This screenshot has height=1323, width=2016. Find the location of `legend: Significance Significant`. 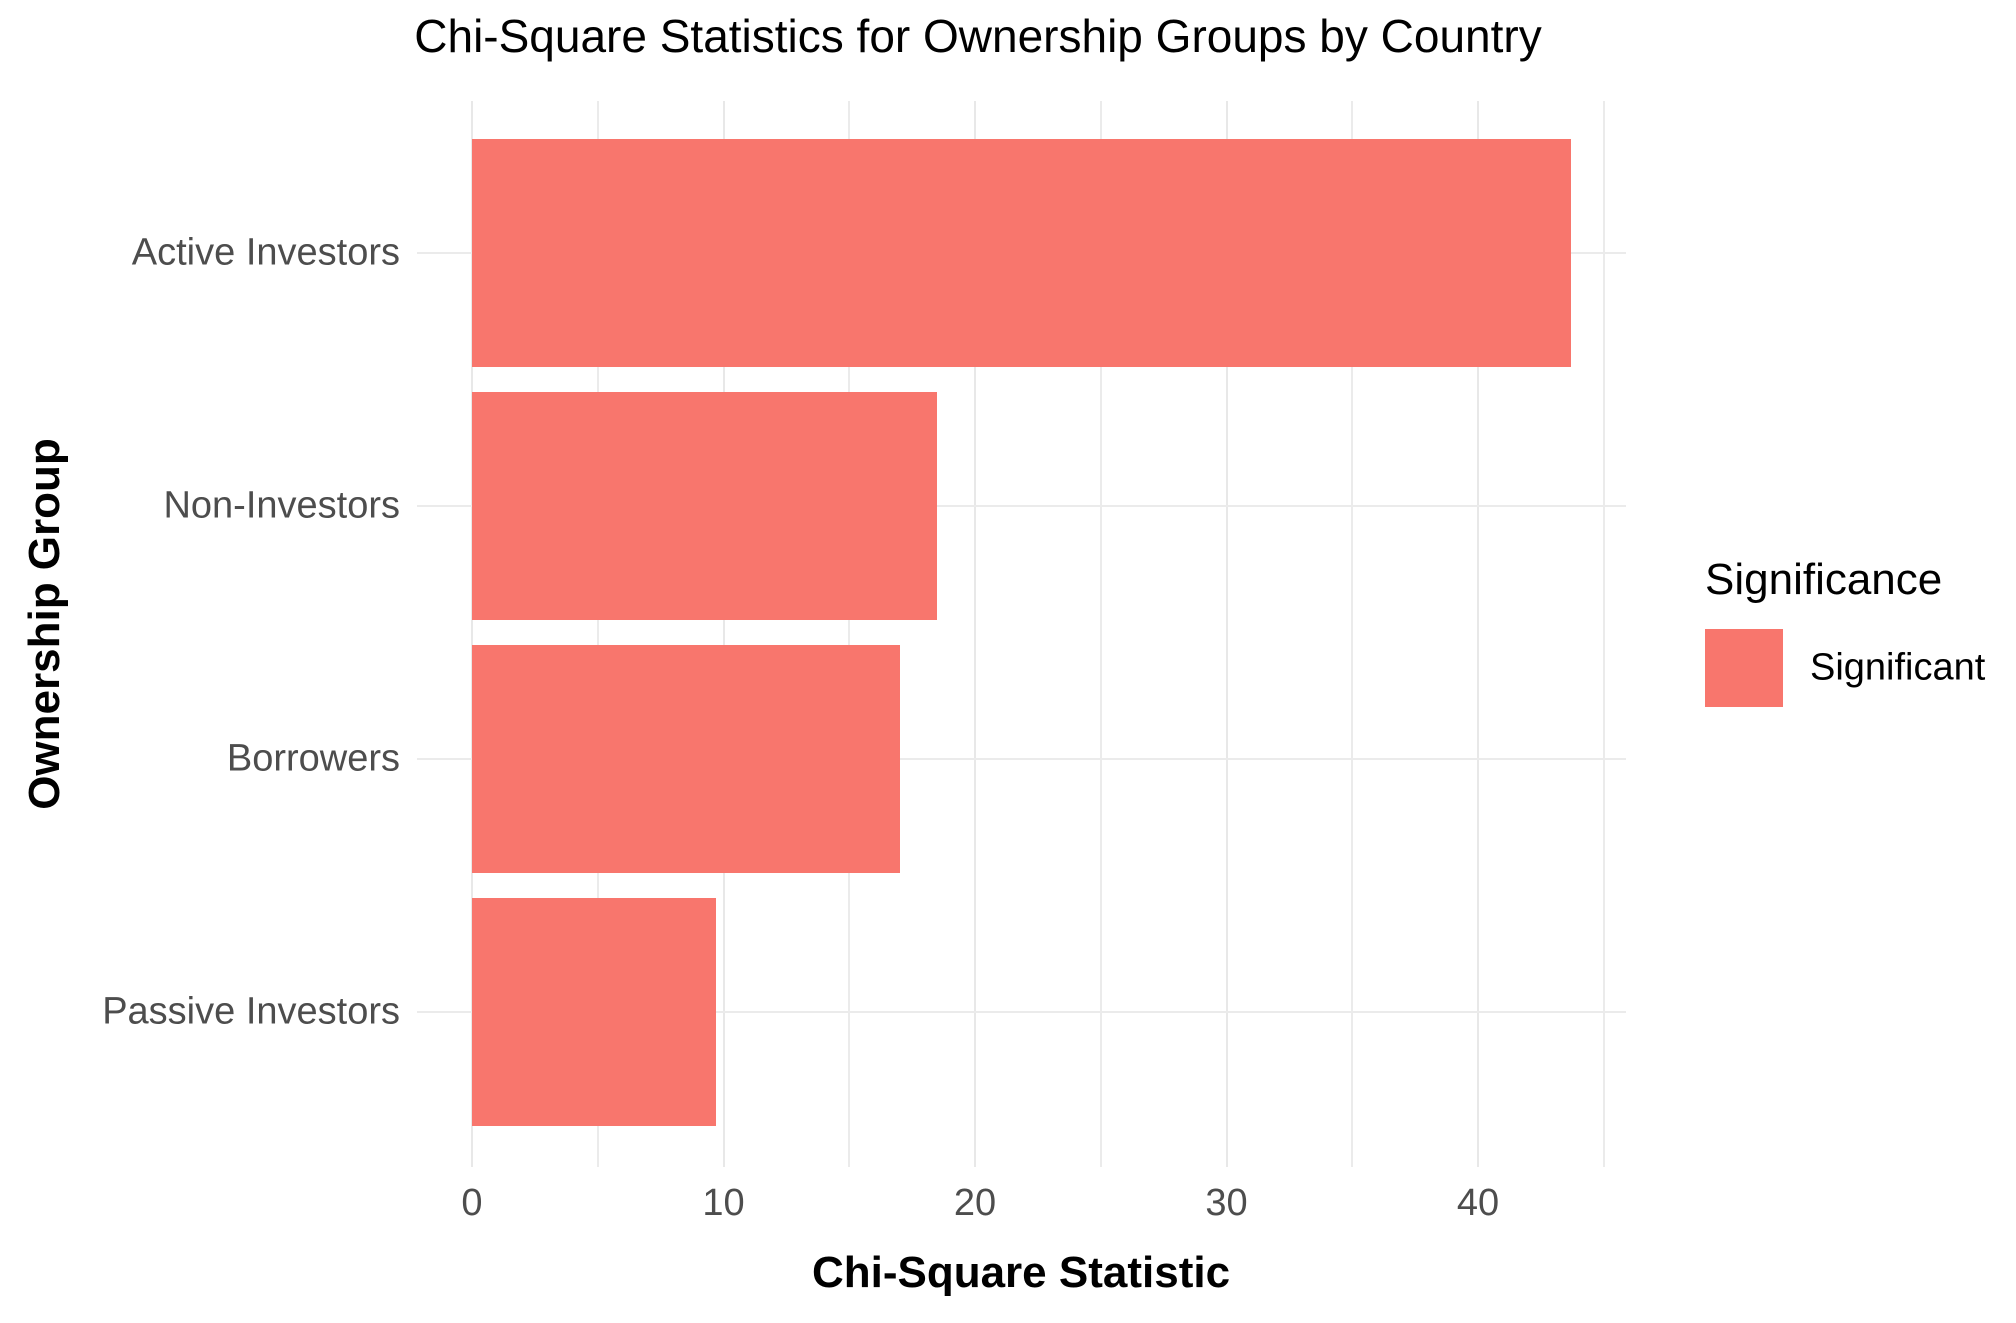

legend: Significance Significant is located at coordinates (1845, 631).